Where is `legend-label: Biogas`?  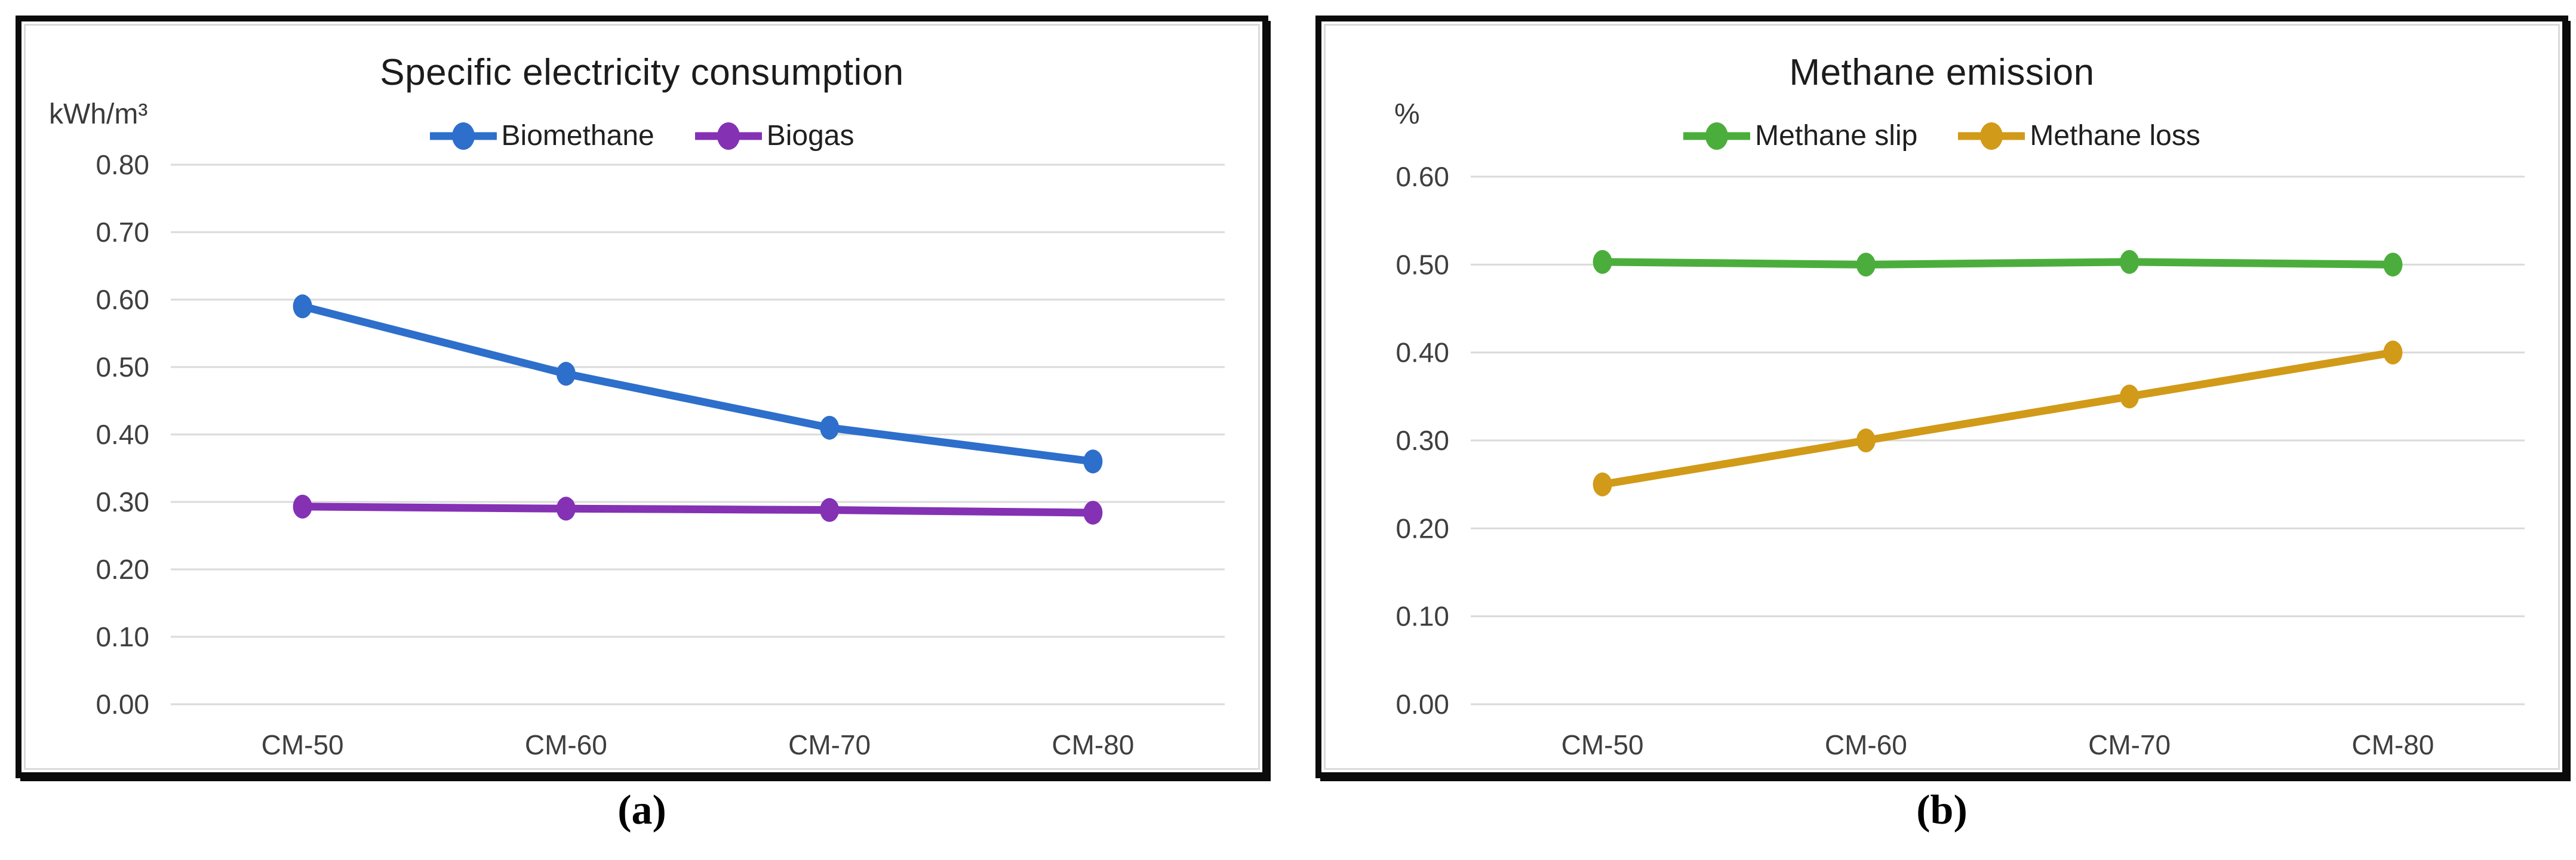 legend-label: Biogas is located at coordinates (810, 136).